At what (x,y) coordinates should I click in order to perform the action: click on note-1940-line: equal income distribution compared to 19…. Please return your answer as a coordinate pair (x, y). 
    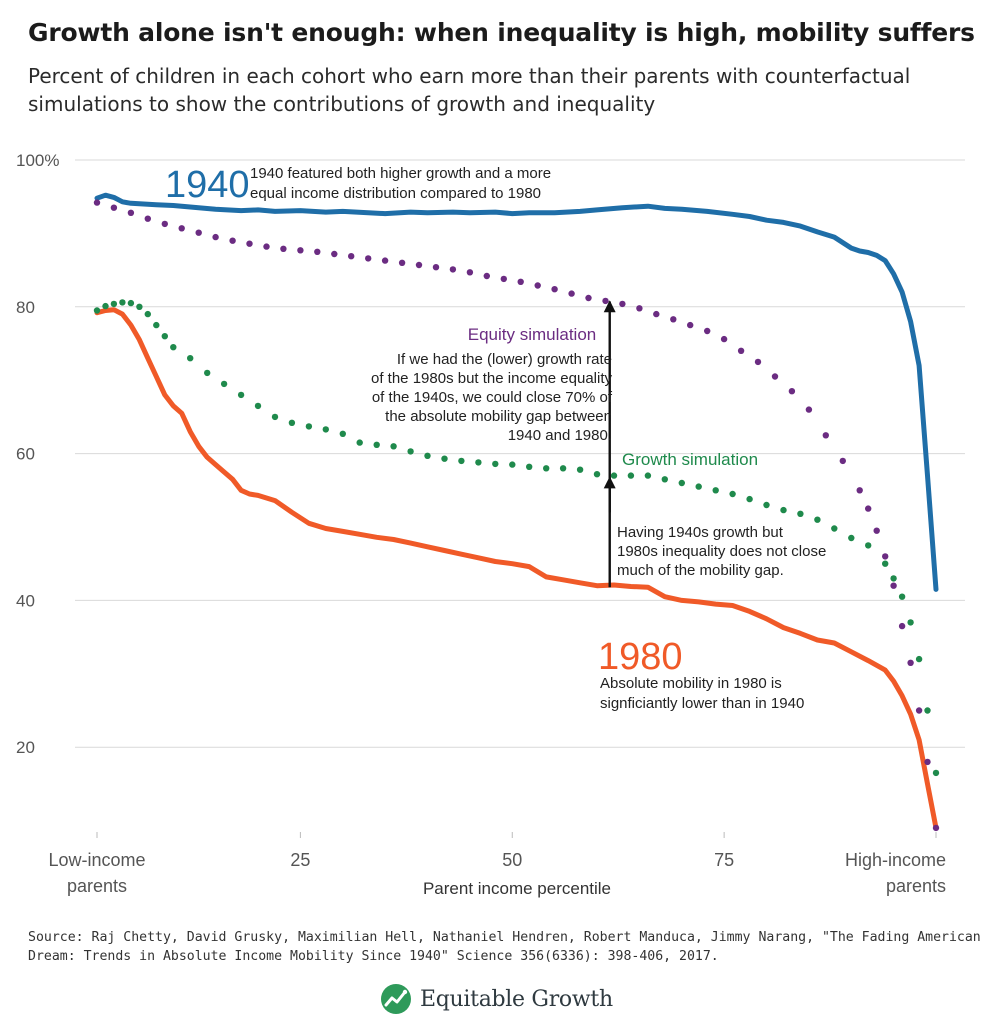
    Looking at the image, I should click on (395, 193).